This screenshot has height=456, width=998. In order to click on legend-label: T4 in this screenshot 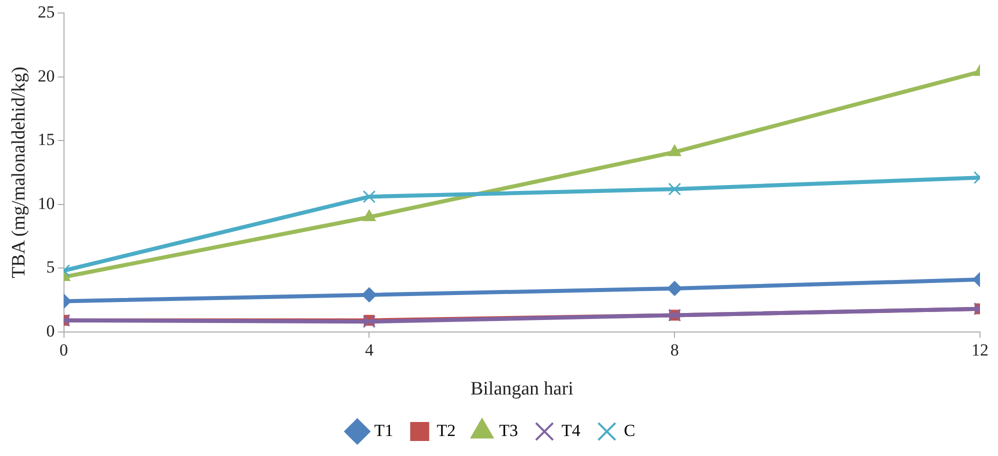, I will do `click(571, 430)`.